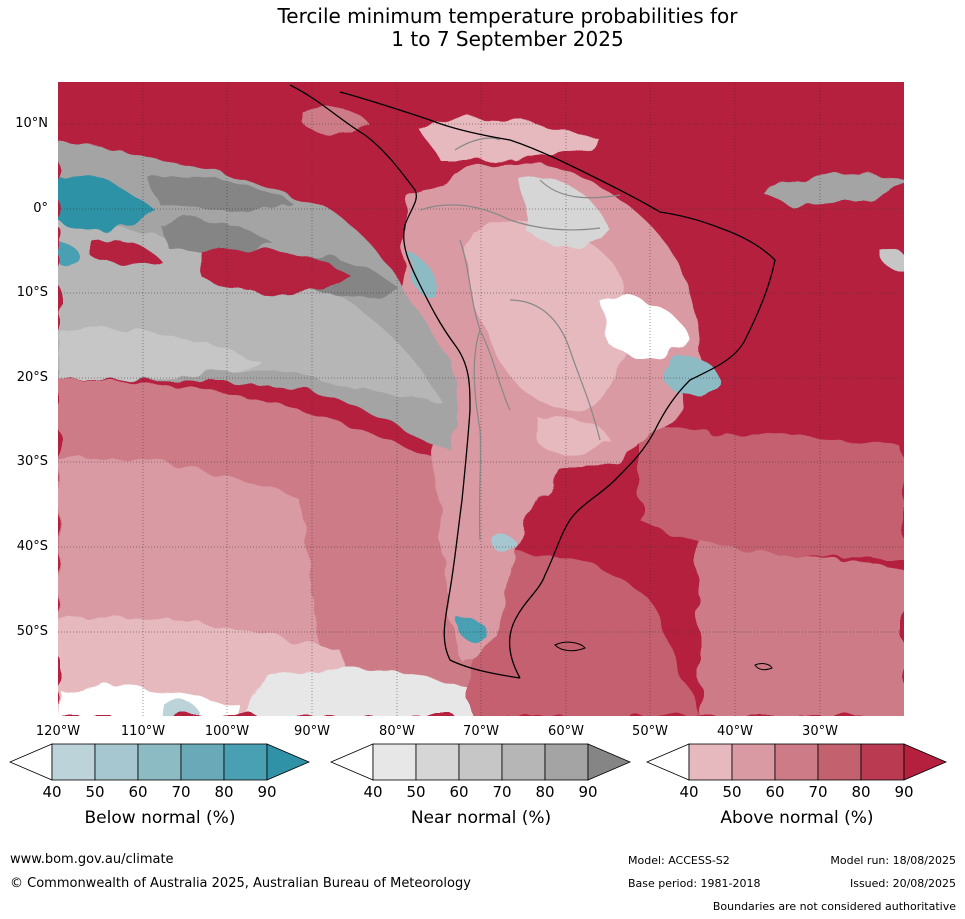 Image resolution: width=965 pixels, height=919 pixels. Describe the element at coordinates (40, 208) in the screenshot. I see `lat-label-0: 0°` at that location.